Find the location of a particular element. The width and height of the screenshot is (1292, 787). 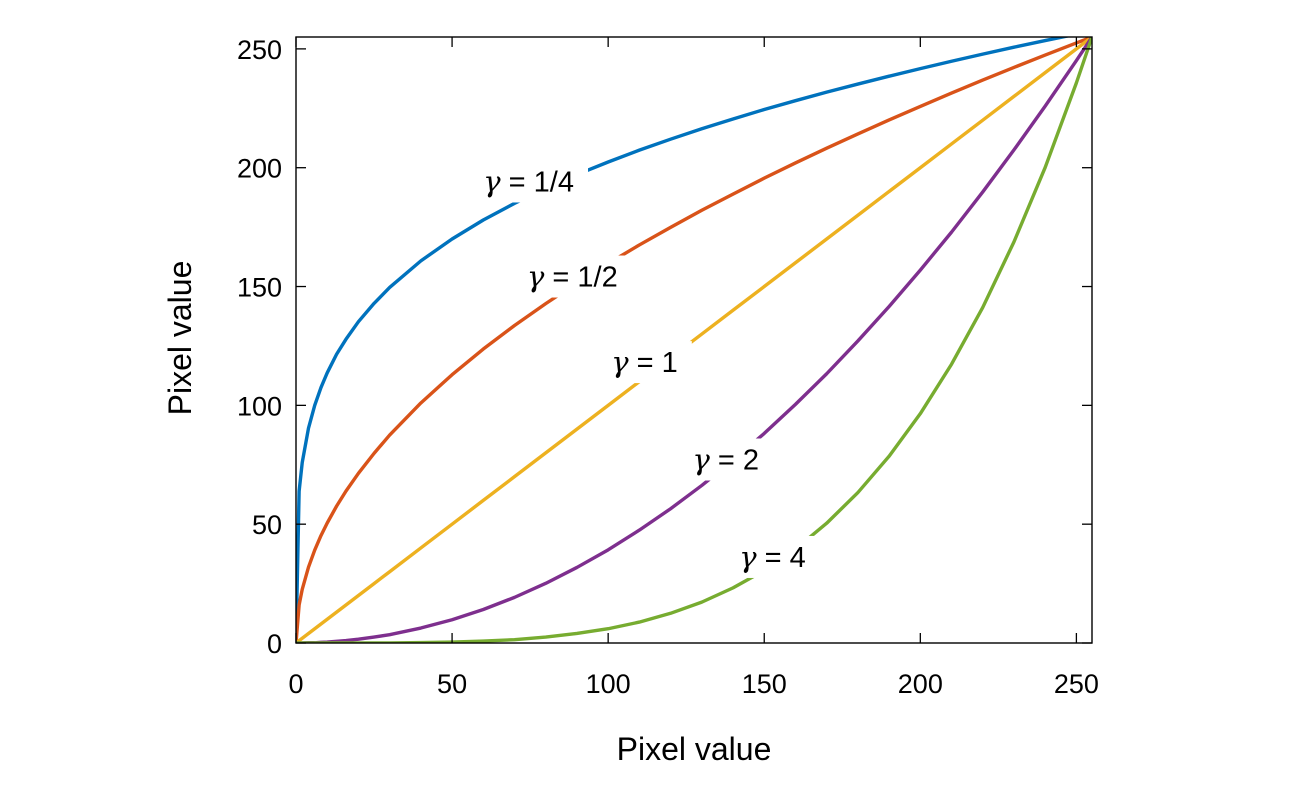

y-tick-label: 100 is located at coordinates (259, 406).